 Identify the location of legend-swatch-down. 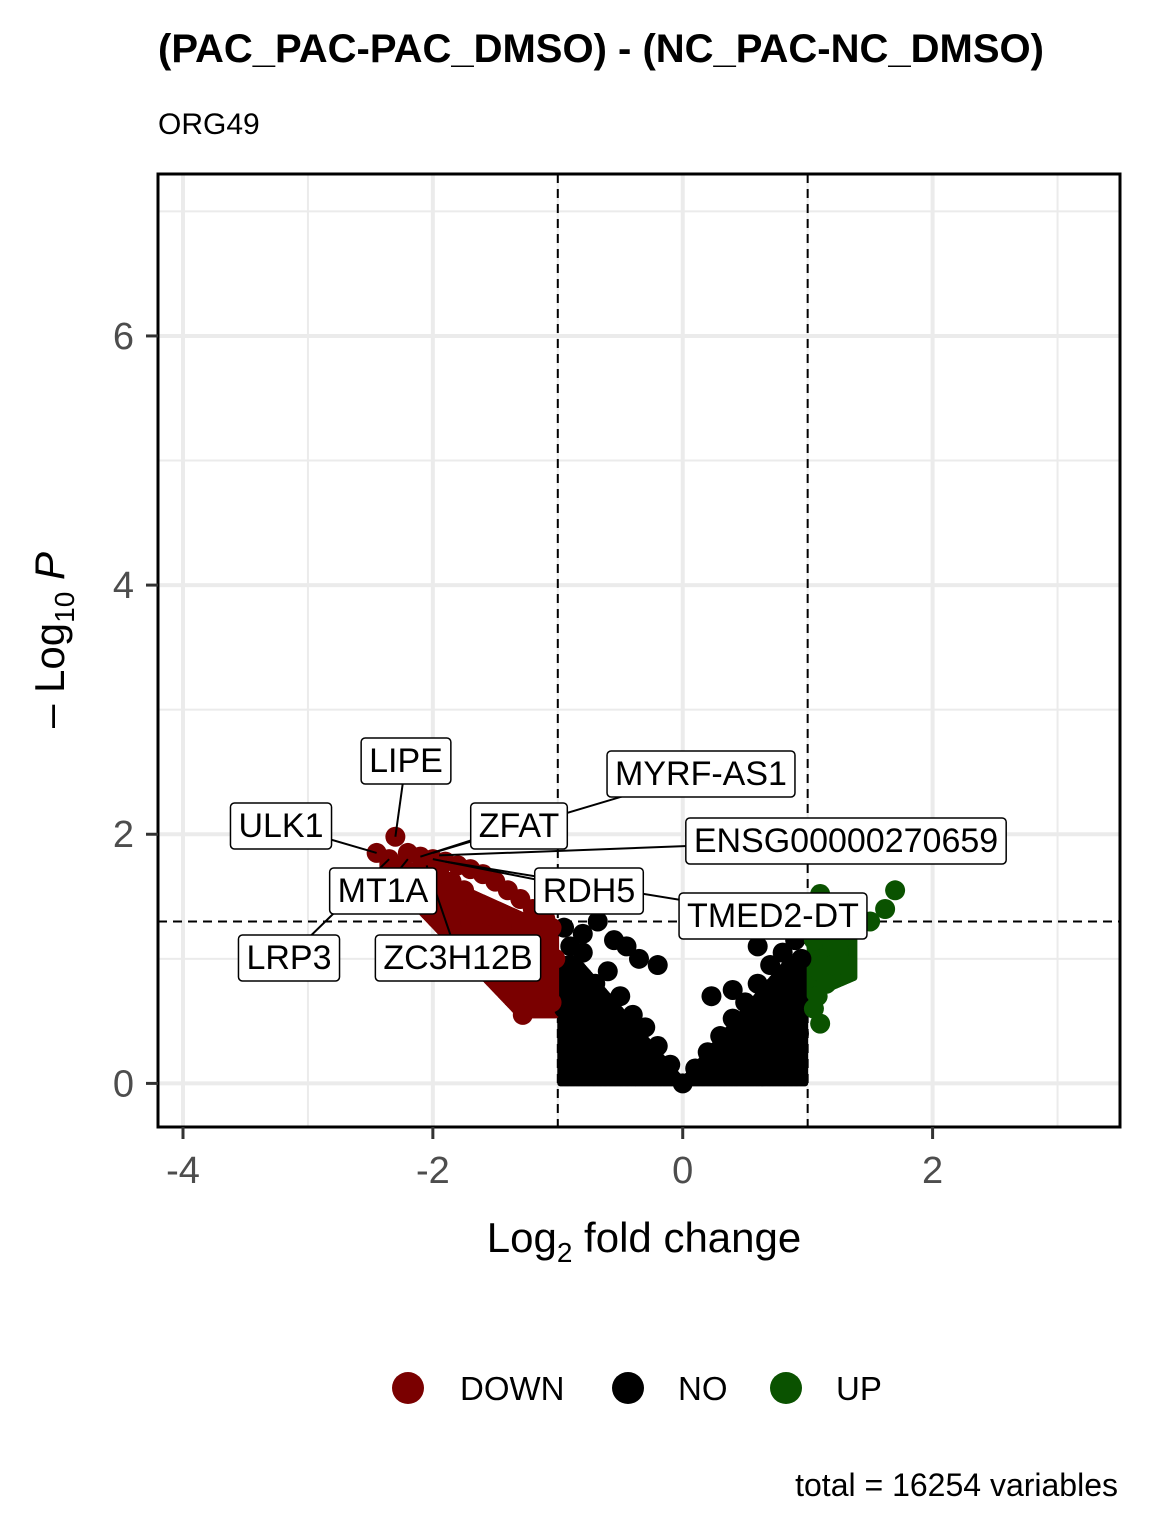
(408, 1388).